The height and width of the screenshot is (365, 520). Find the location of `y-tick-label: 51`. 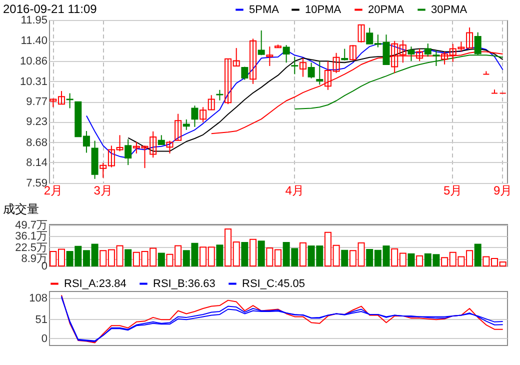

y-tick-label: 51 is located at coordinates (41, 320).